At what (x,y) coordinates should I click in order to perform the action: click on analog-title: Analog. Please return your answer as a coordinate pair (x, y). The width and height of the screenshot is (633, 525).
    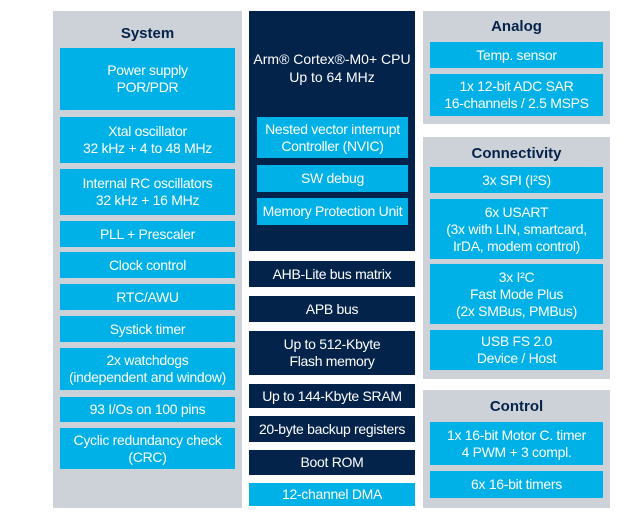
    Looking at the image, I should click on (516, 26).